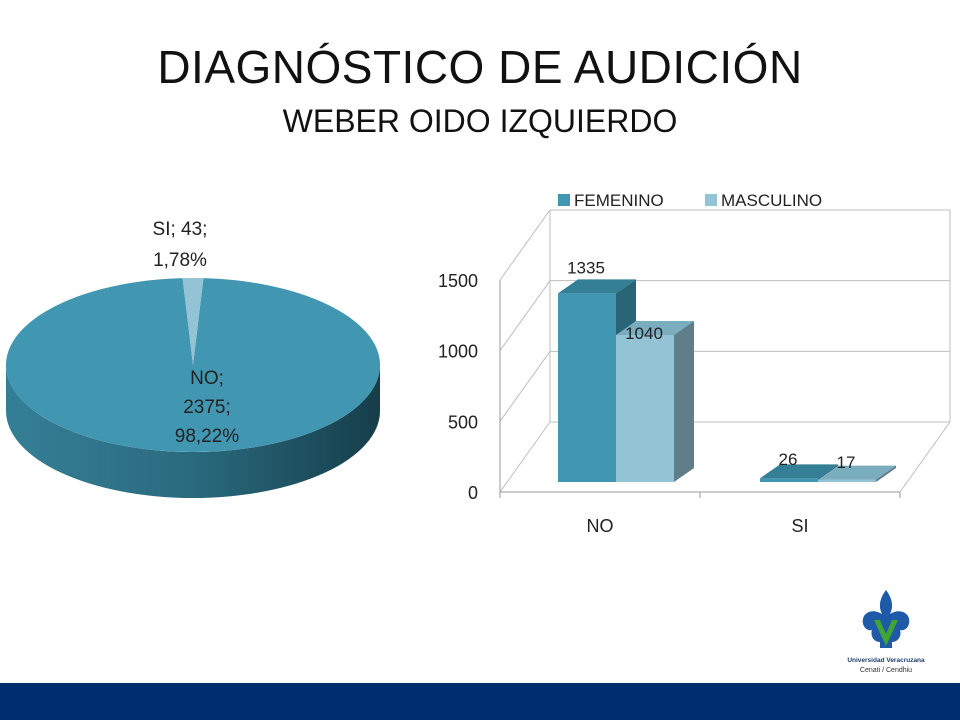 This screenshot has width=960, height=720. I want to click on y-tick-label: 0, so click(473, 493).